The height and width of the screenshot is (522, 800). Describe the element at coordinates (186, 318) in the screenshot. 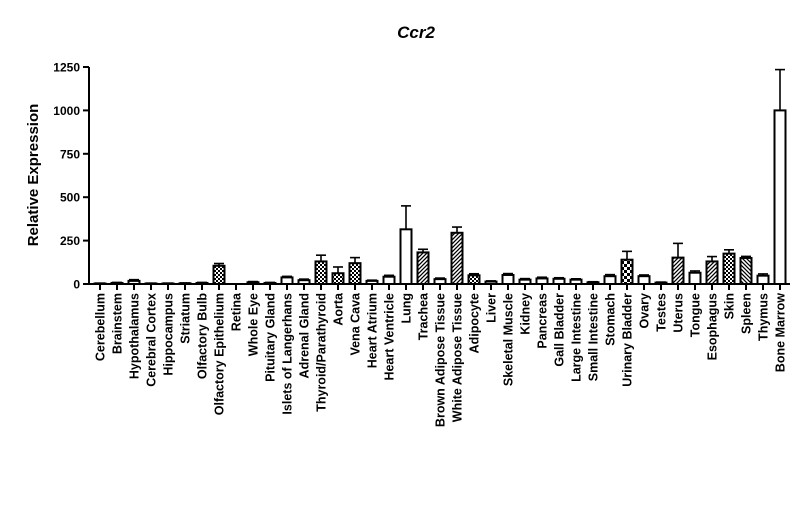

I see `x-tick-label: Striatum` at that location.